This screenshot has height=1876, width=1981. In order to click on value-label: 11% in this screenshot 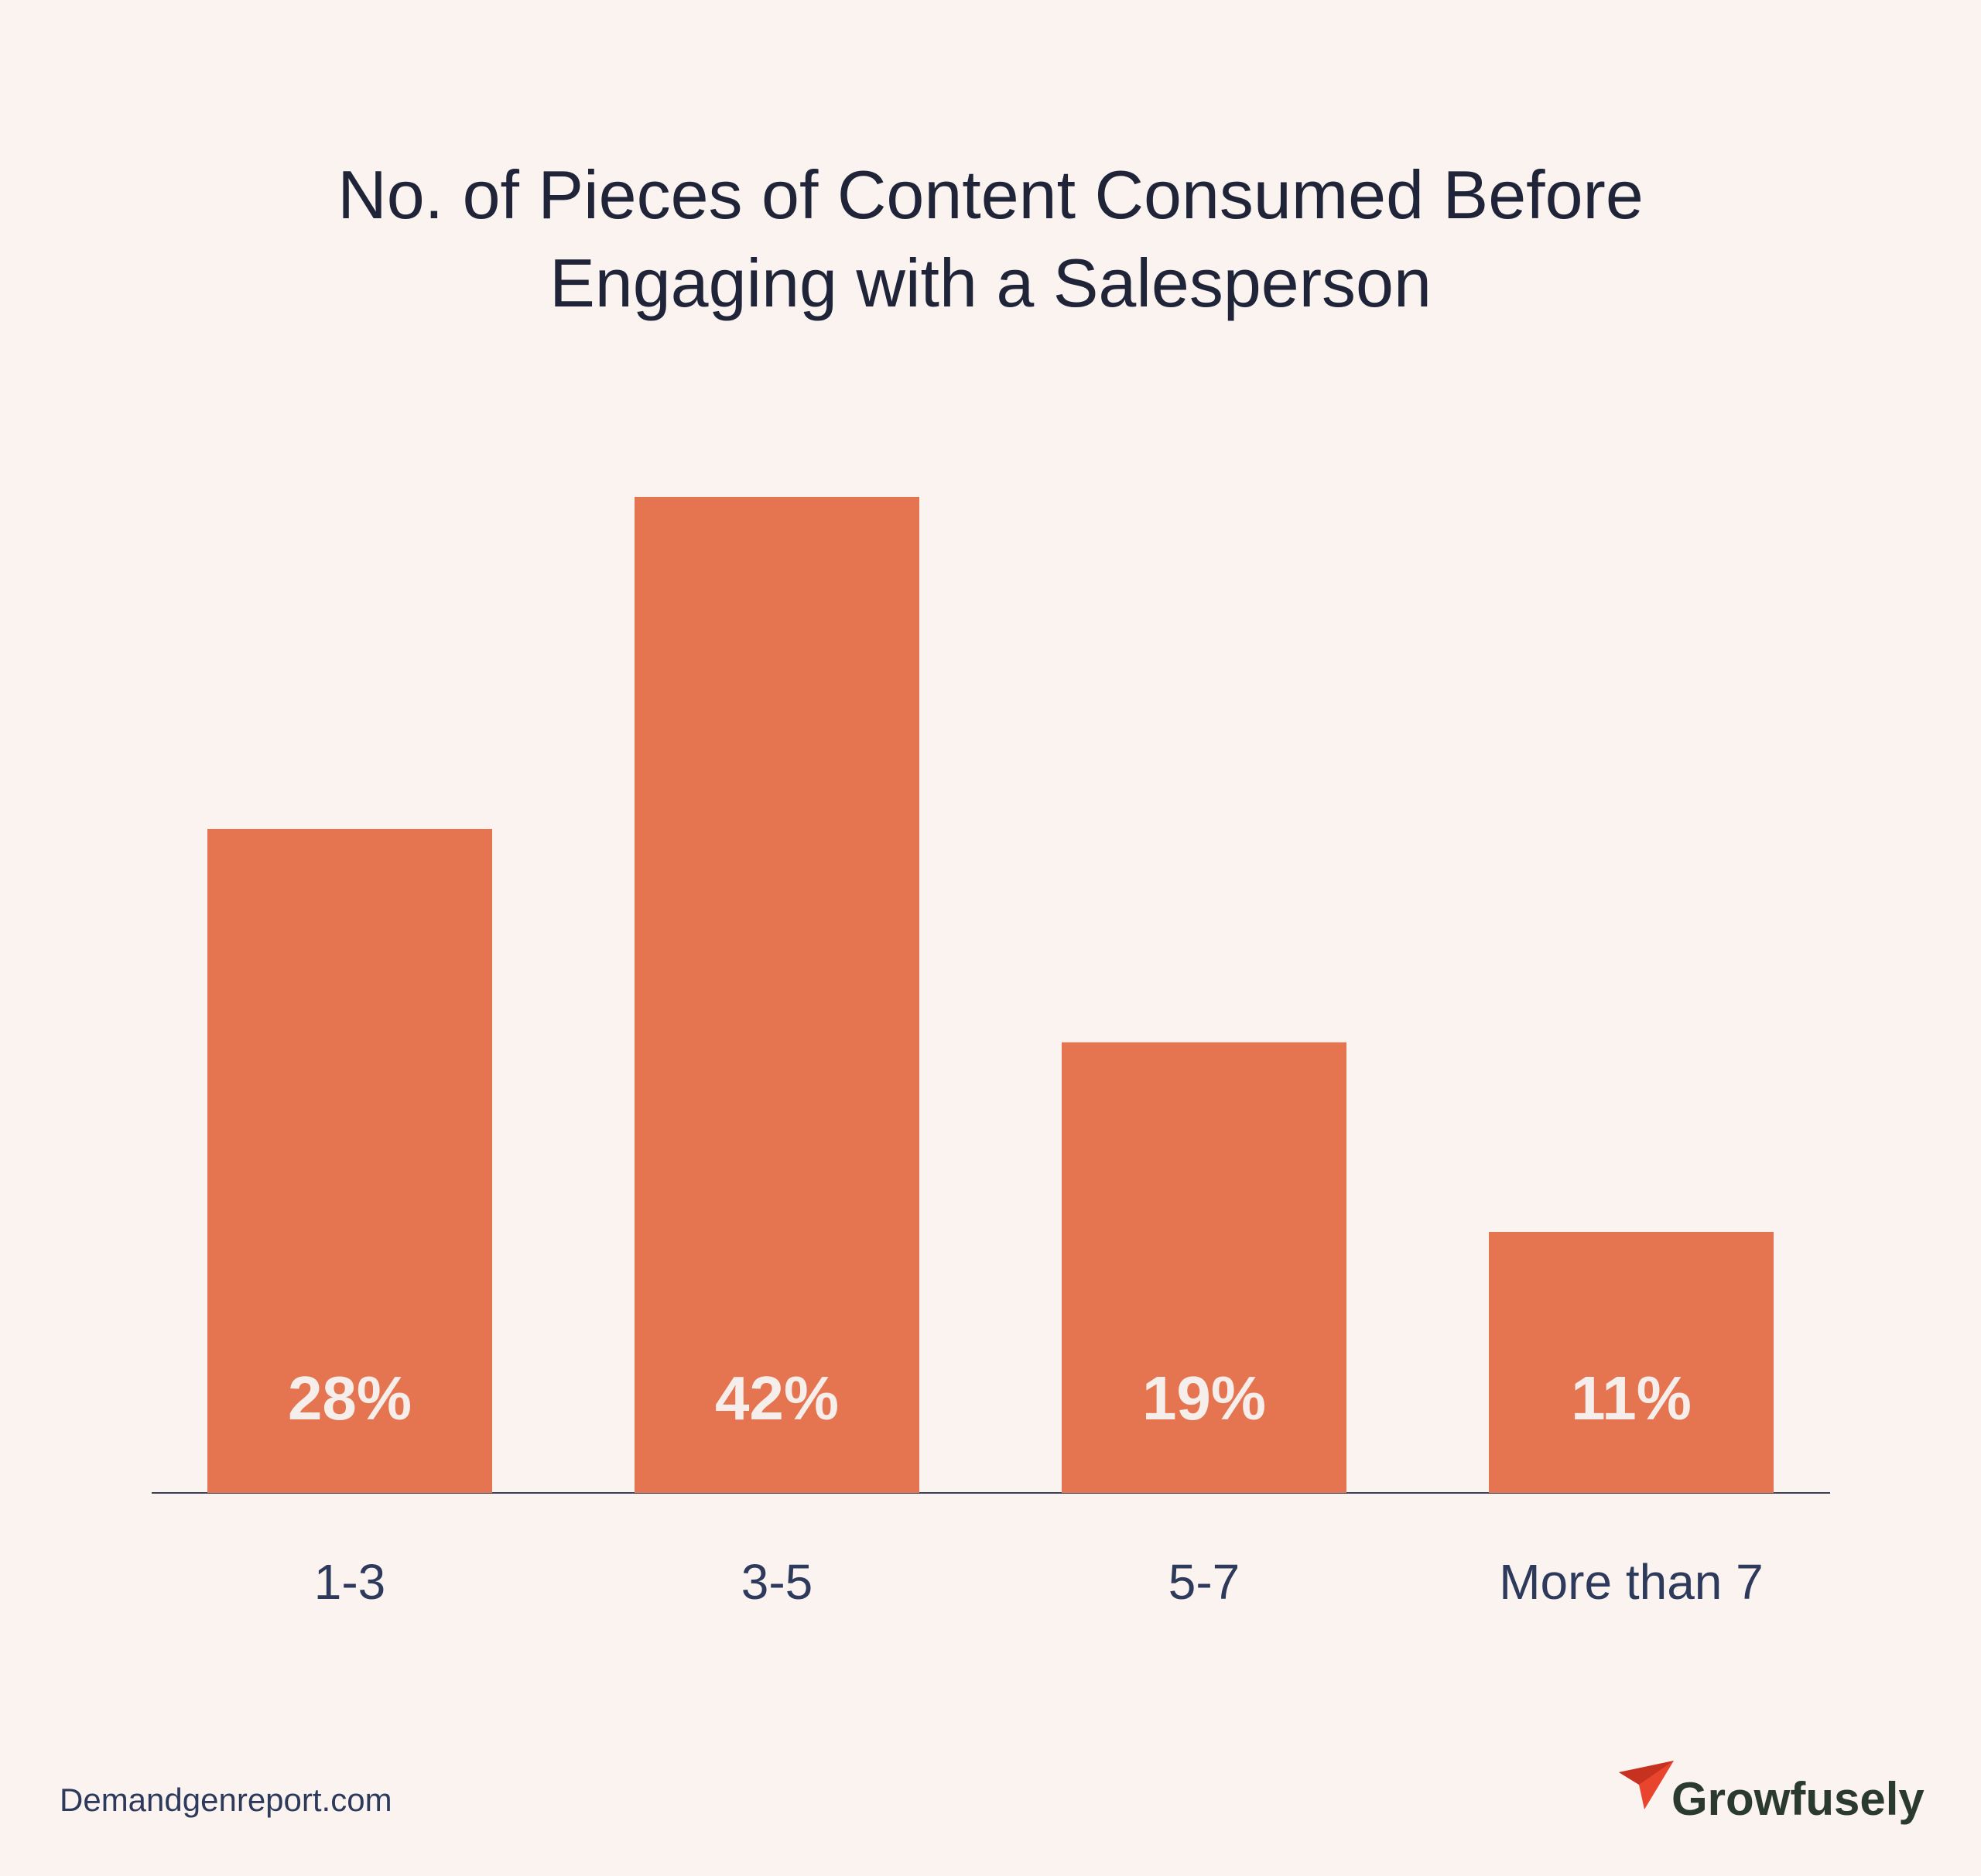, I will do `click(1631, 1398)`.